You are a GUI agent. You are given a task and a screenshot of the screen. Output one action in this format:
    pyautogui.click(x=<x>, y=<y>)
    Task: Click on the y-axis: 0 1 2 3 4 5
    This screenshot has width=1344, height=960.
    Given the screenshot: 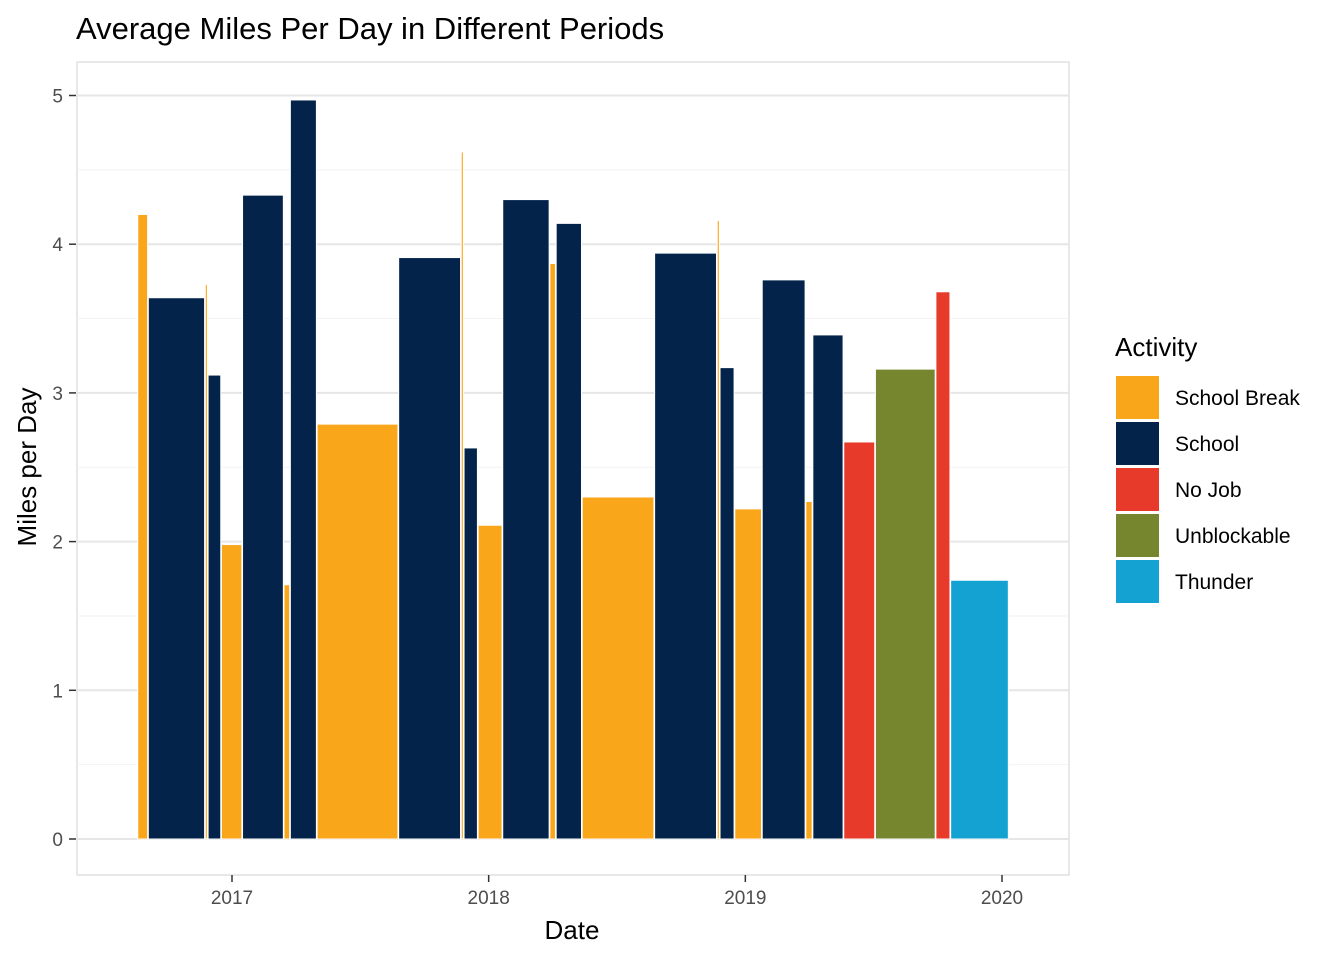 What is the action you would take?
    pyautogui.click(x=64, y=469)
    